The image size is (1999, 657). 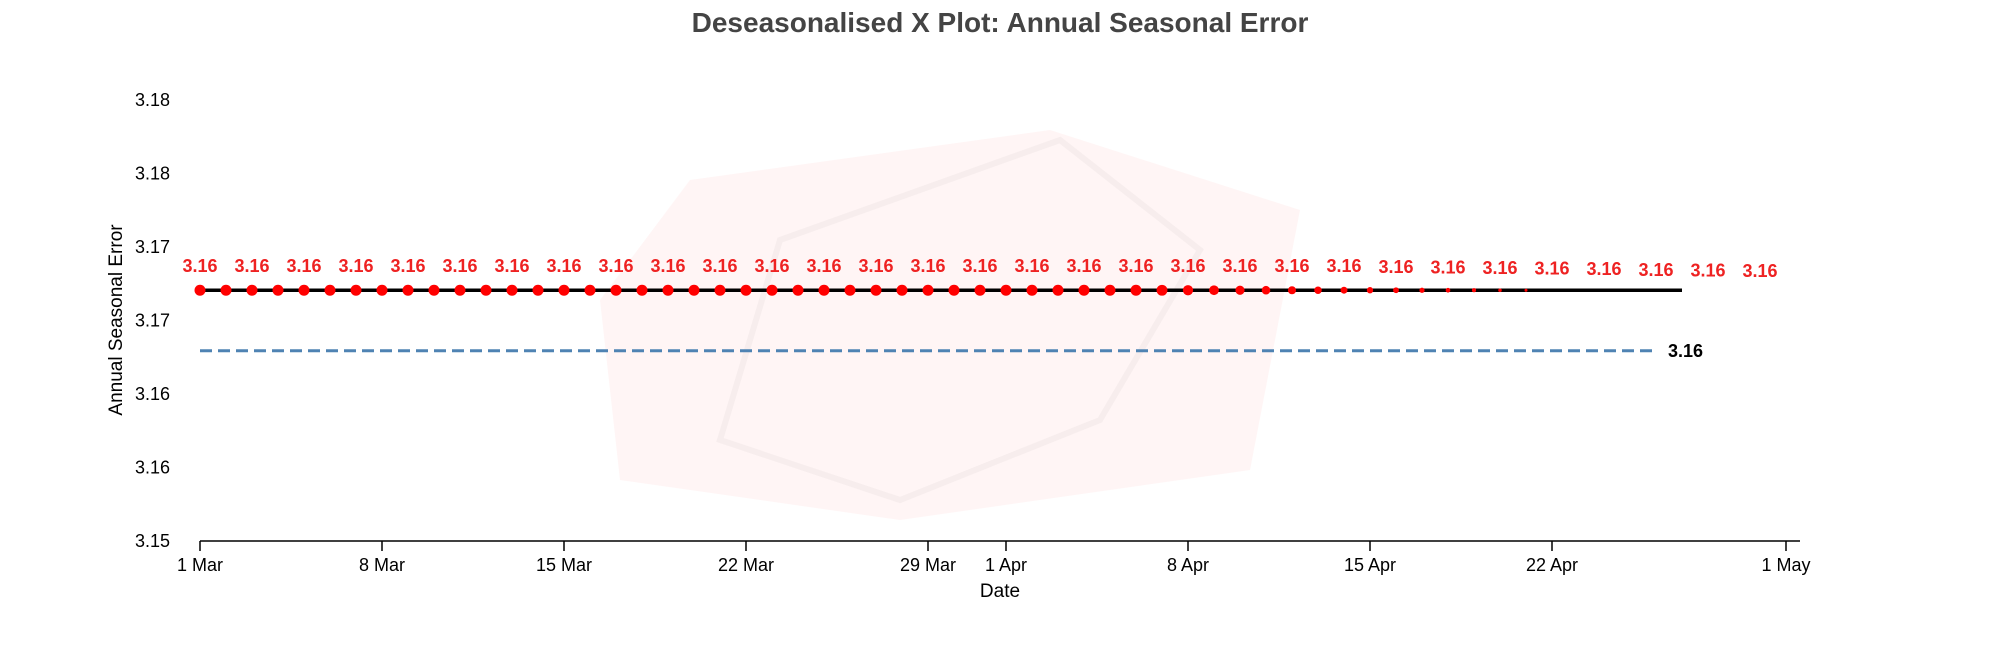 What do you see at coordinates (1370, 565) in the screenshot?
I see `x-tick-label: 15 Apr` at bounding box center [1370, 565].